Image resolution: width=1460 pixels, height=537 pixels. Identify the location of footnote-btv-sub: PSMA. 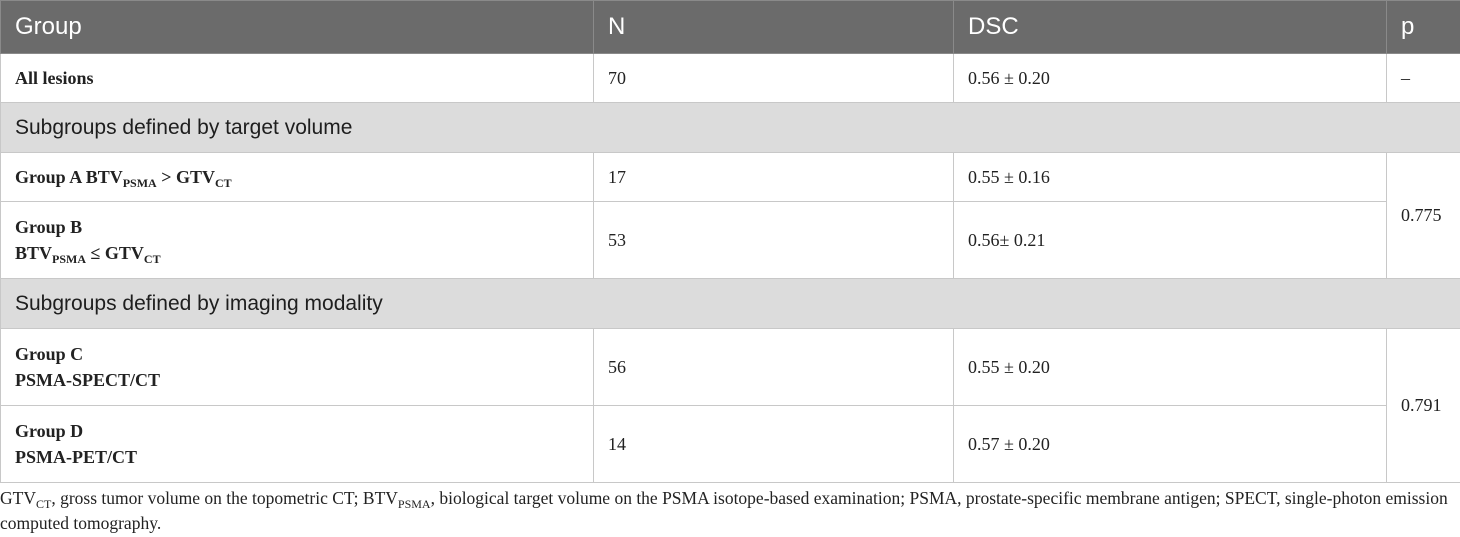
(414, 504).